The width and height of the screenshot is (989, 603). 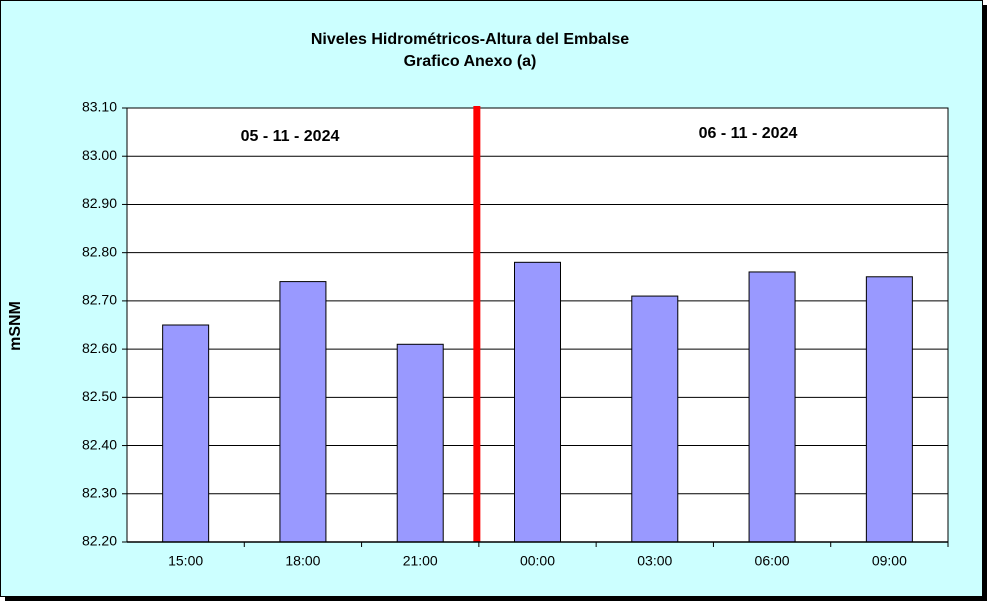 What do you see at coordinates (470, 39) in the screenshot?
I see `chart-title: Niveles Hidrométricos-Altura del Embalse` at bounding box center [470, 39].